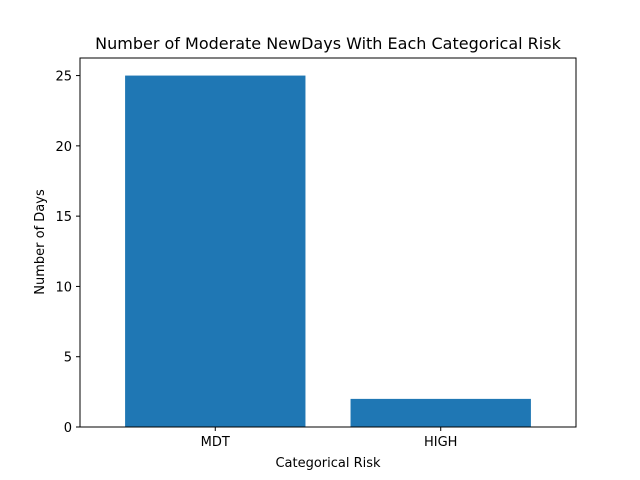  Describe the element at coordinates (63, 217) in the screenshot. I see `y-tick-label: 15` at that location.